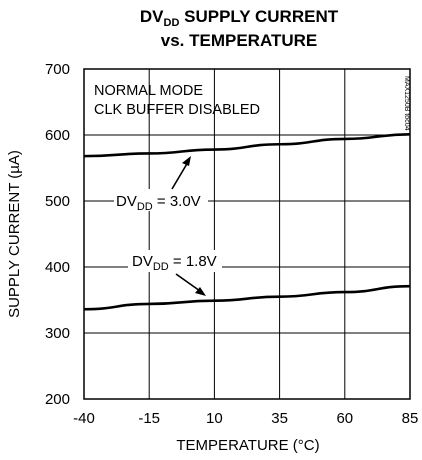 This screenshot has height=460, width=422. I want to click on x-tick-label: -40, so click(84, 418).